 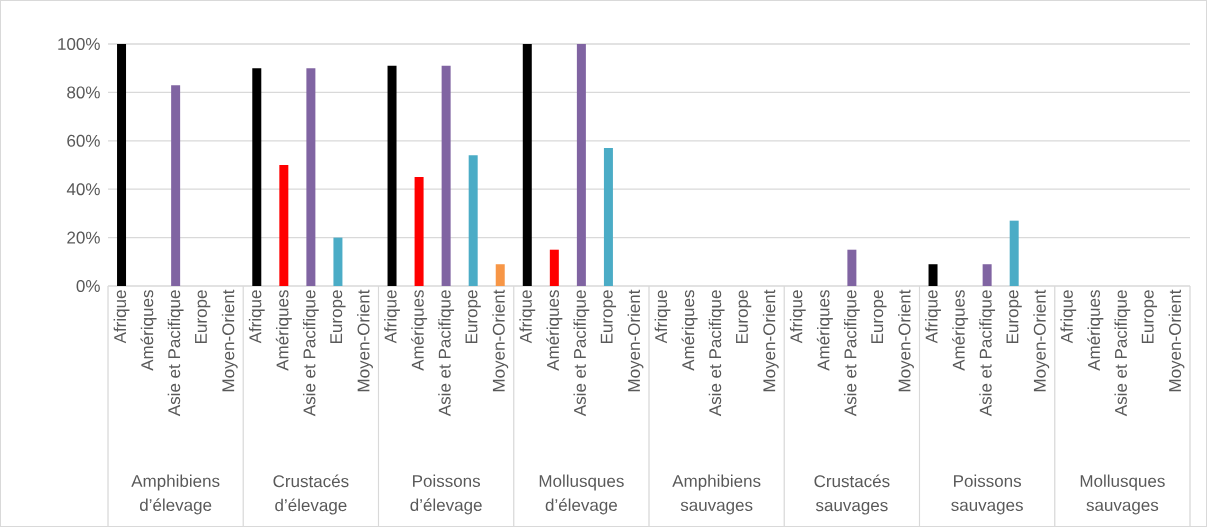 I want to click on y-tick-label: 100%, so click(x=79, y=44).